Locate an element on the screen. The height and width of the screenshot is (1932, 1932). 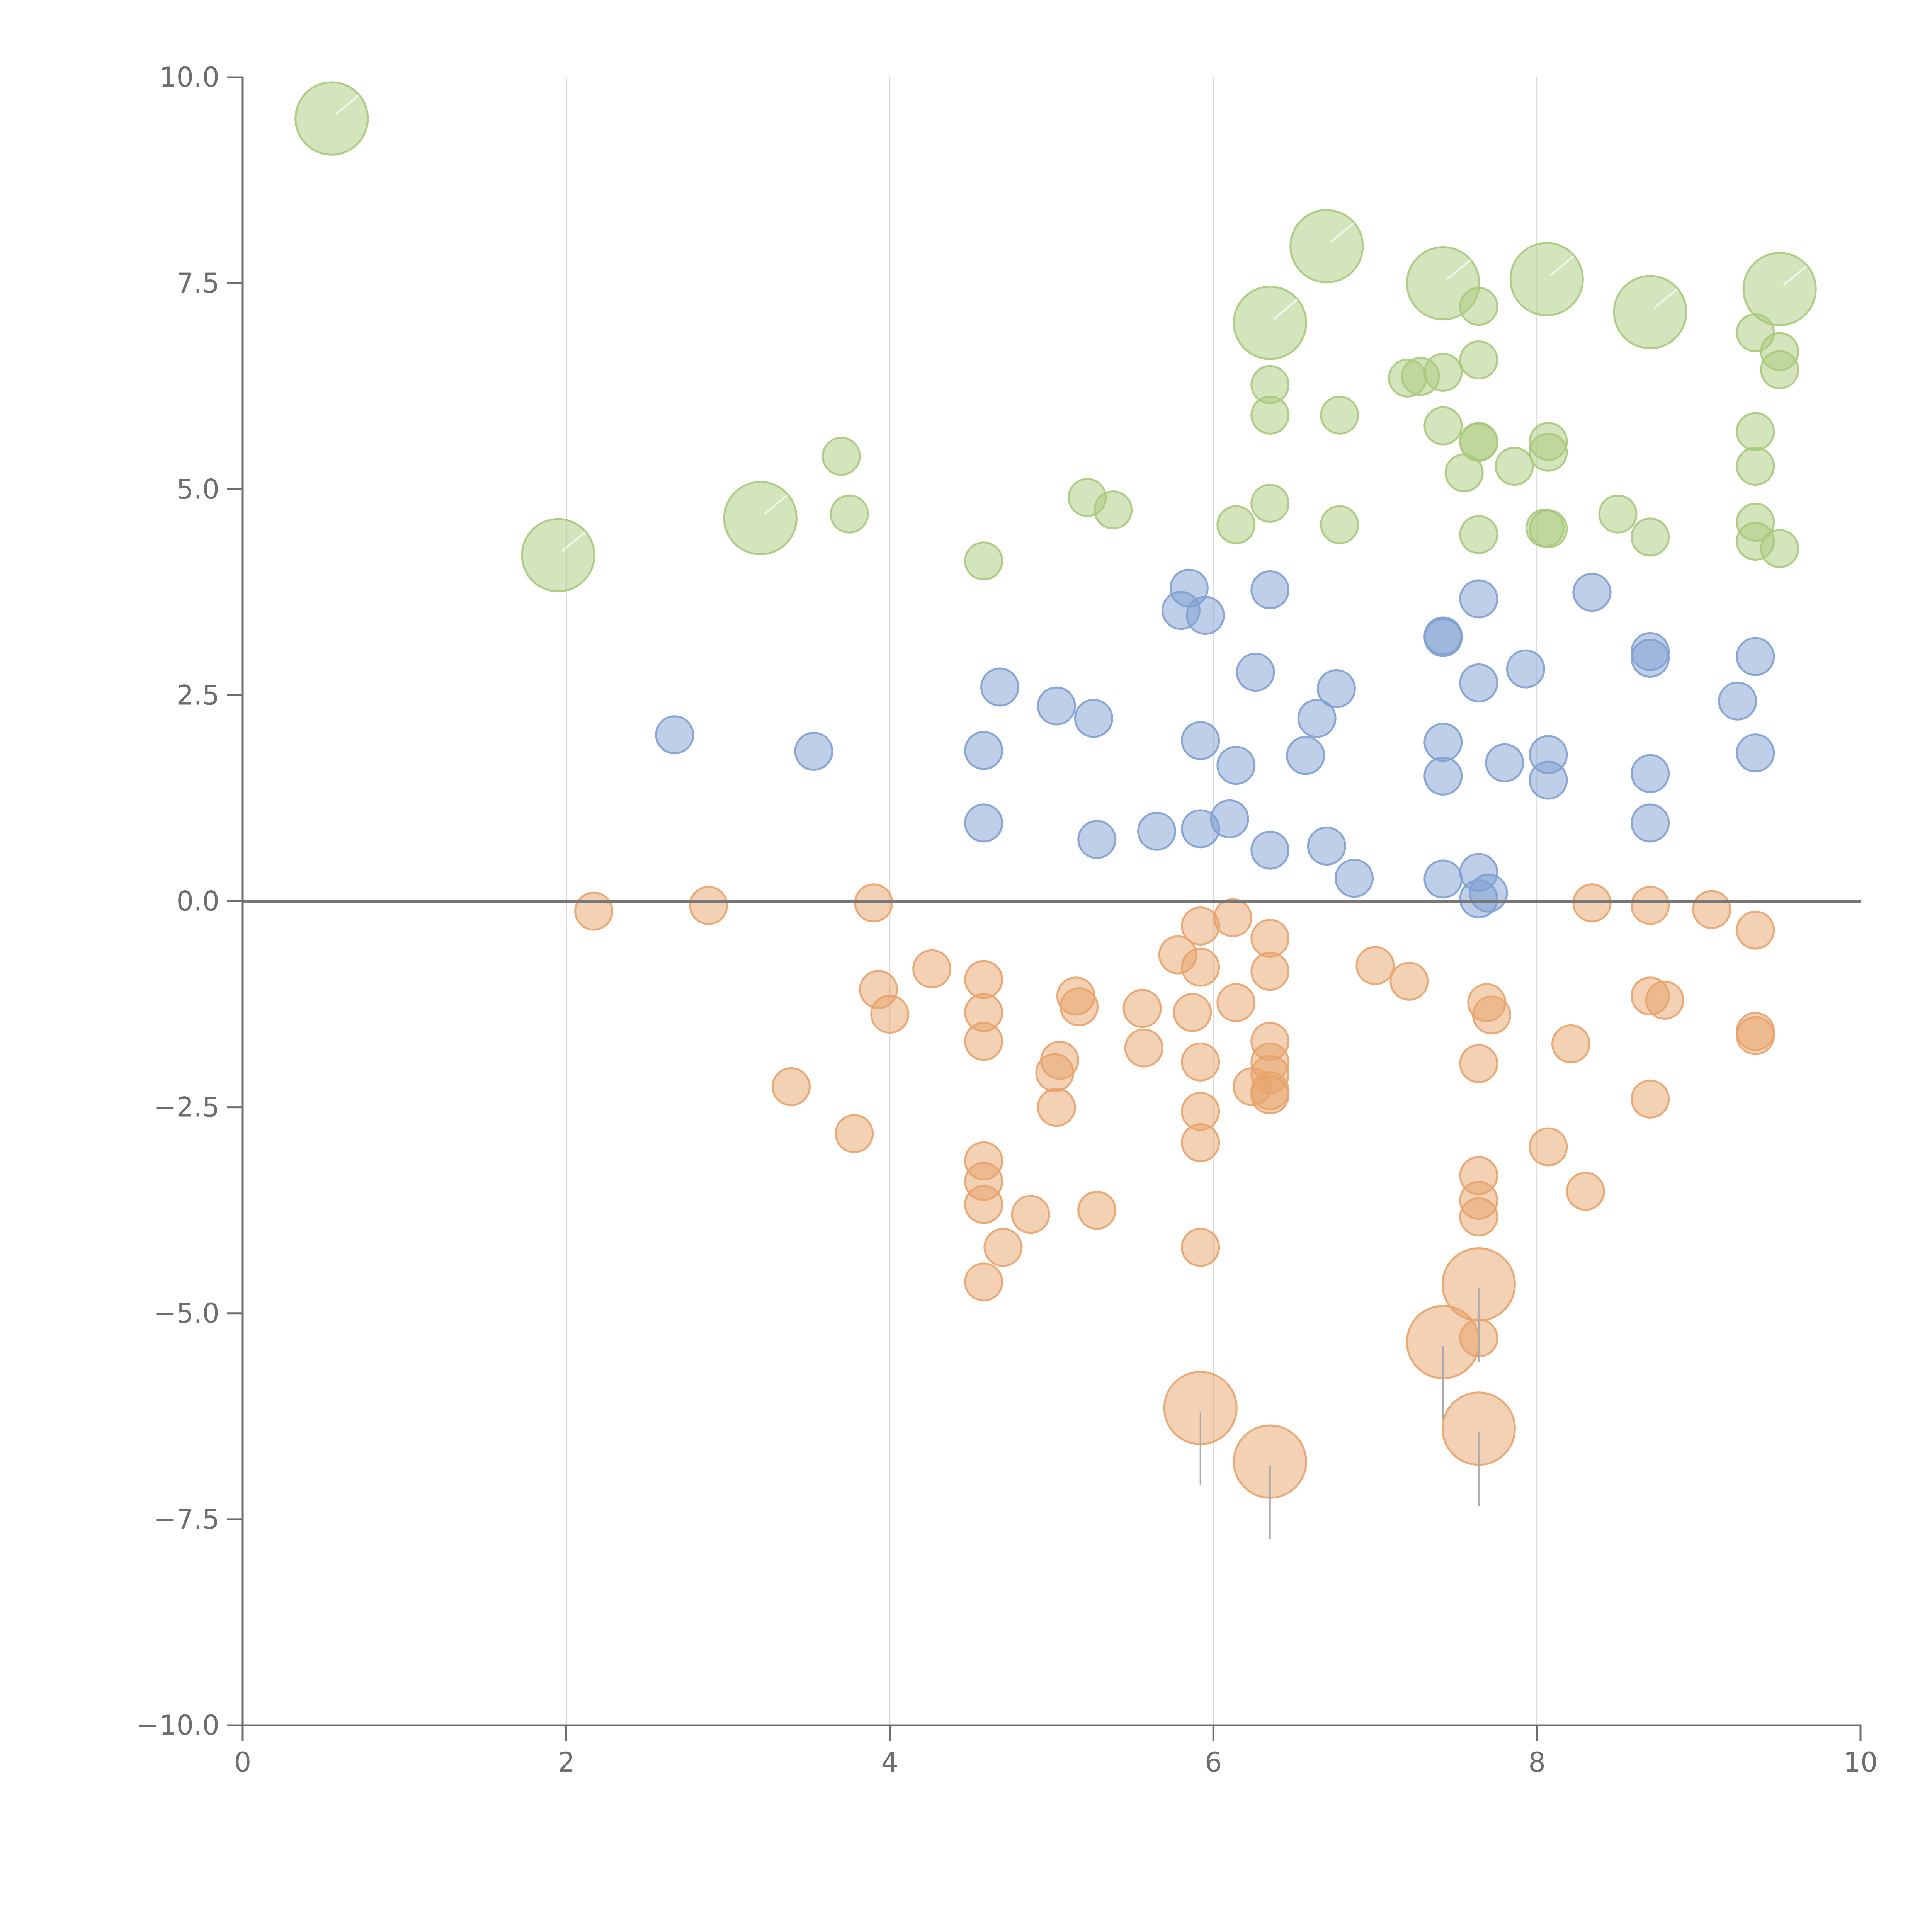
y-tick-label: −7.5 is located at coordinates (186, 1519).